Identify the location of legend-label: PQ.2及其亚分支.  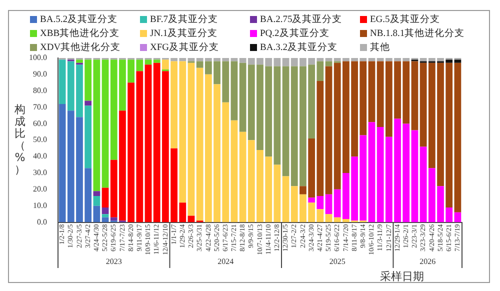
(295, 33).